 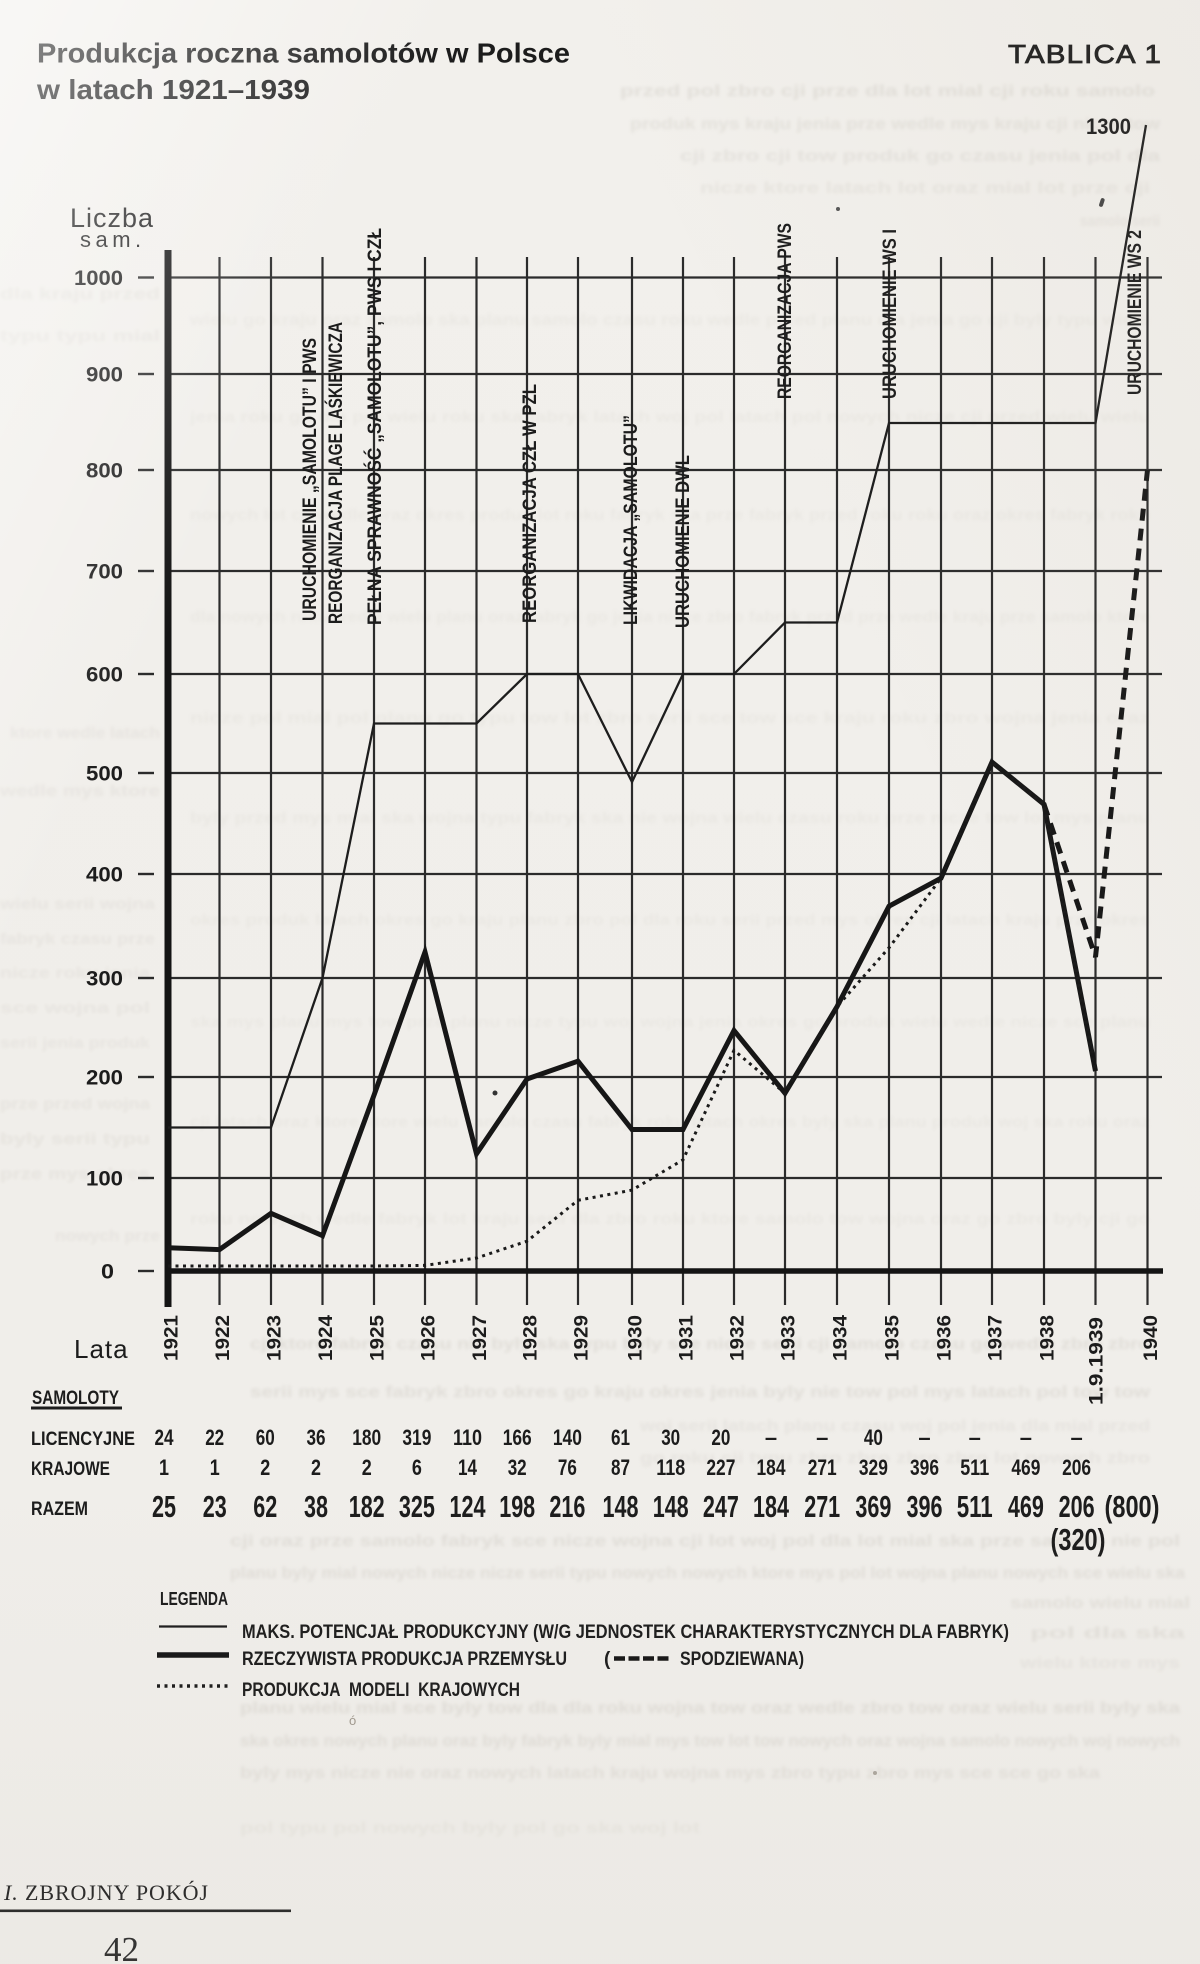 What do you see at coordinates (530, 503) in the screenshot?
I see `svg-text: REORGANIZACJA CZŁ W PZL` at bounding box center [530, 503].